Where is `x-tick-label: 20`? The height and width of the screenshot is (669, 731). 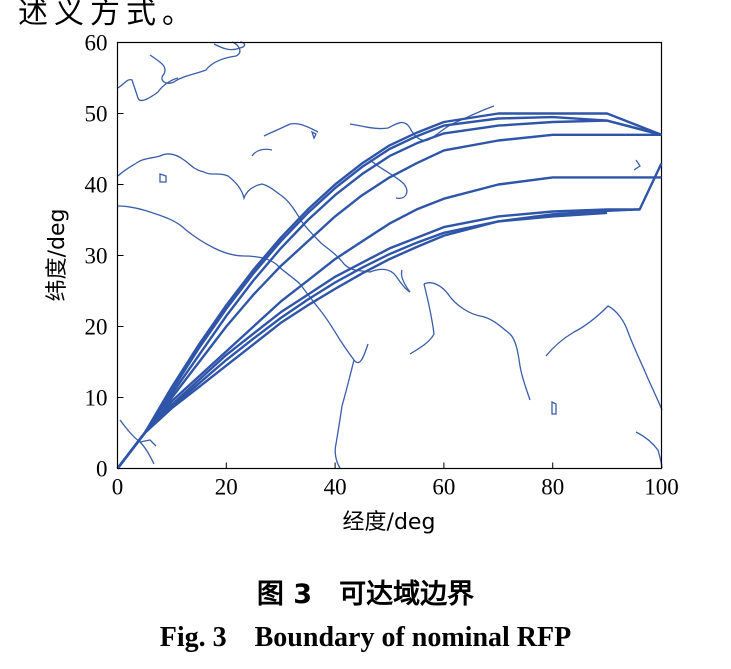
x-tick-label: 20 is located at coordinates (226, 487).